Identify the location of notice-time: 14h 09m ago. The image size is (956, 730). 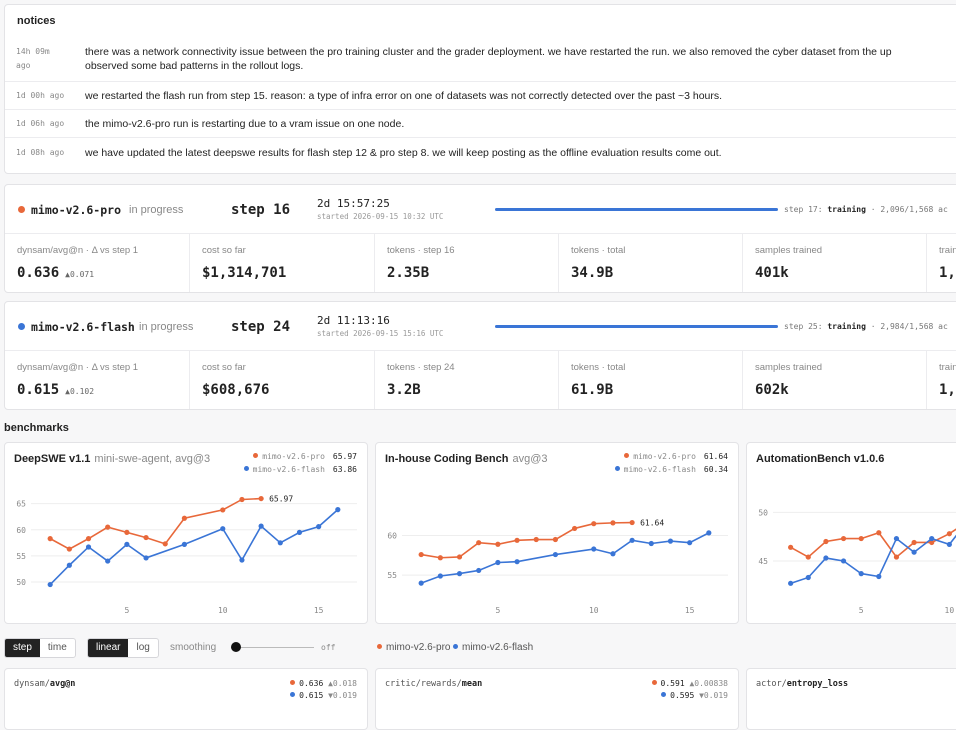
(33, 58).